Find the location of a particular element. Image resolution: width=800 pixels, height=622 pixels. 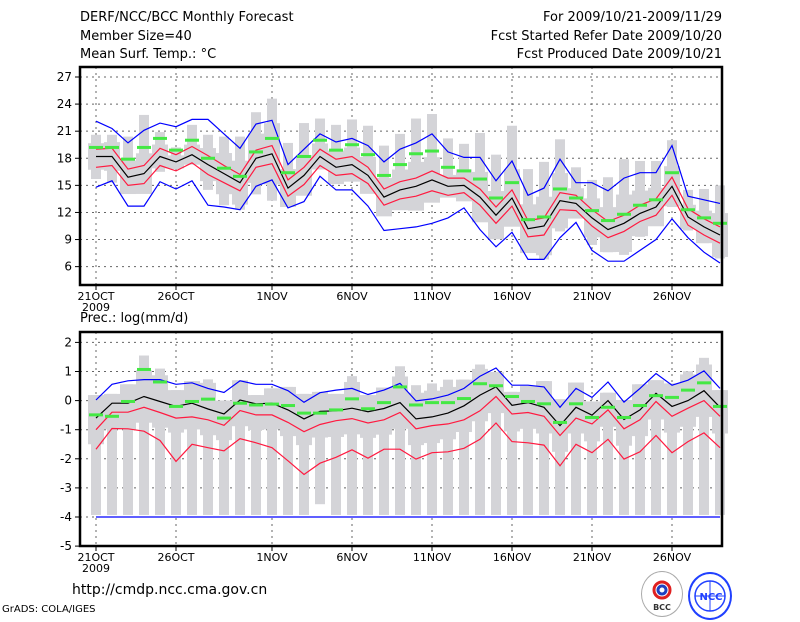

y-tick-label: 6 is located at coordinates (68, 267).